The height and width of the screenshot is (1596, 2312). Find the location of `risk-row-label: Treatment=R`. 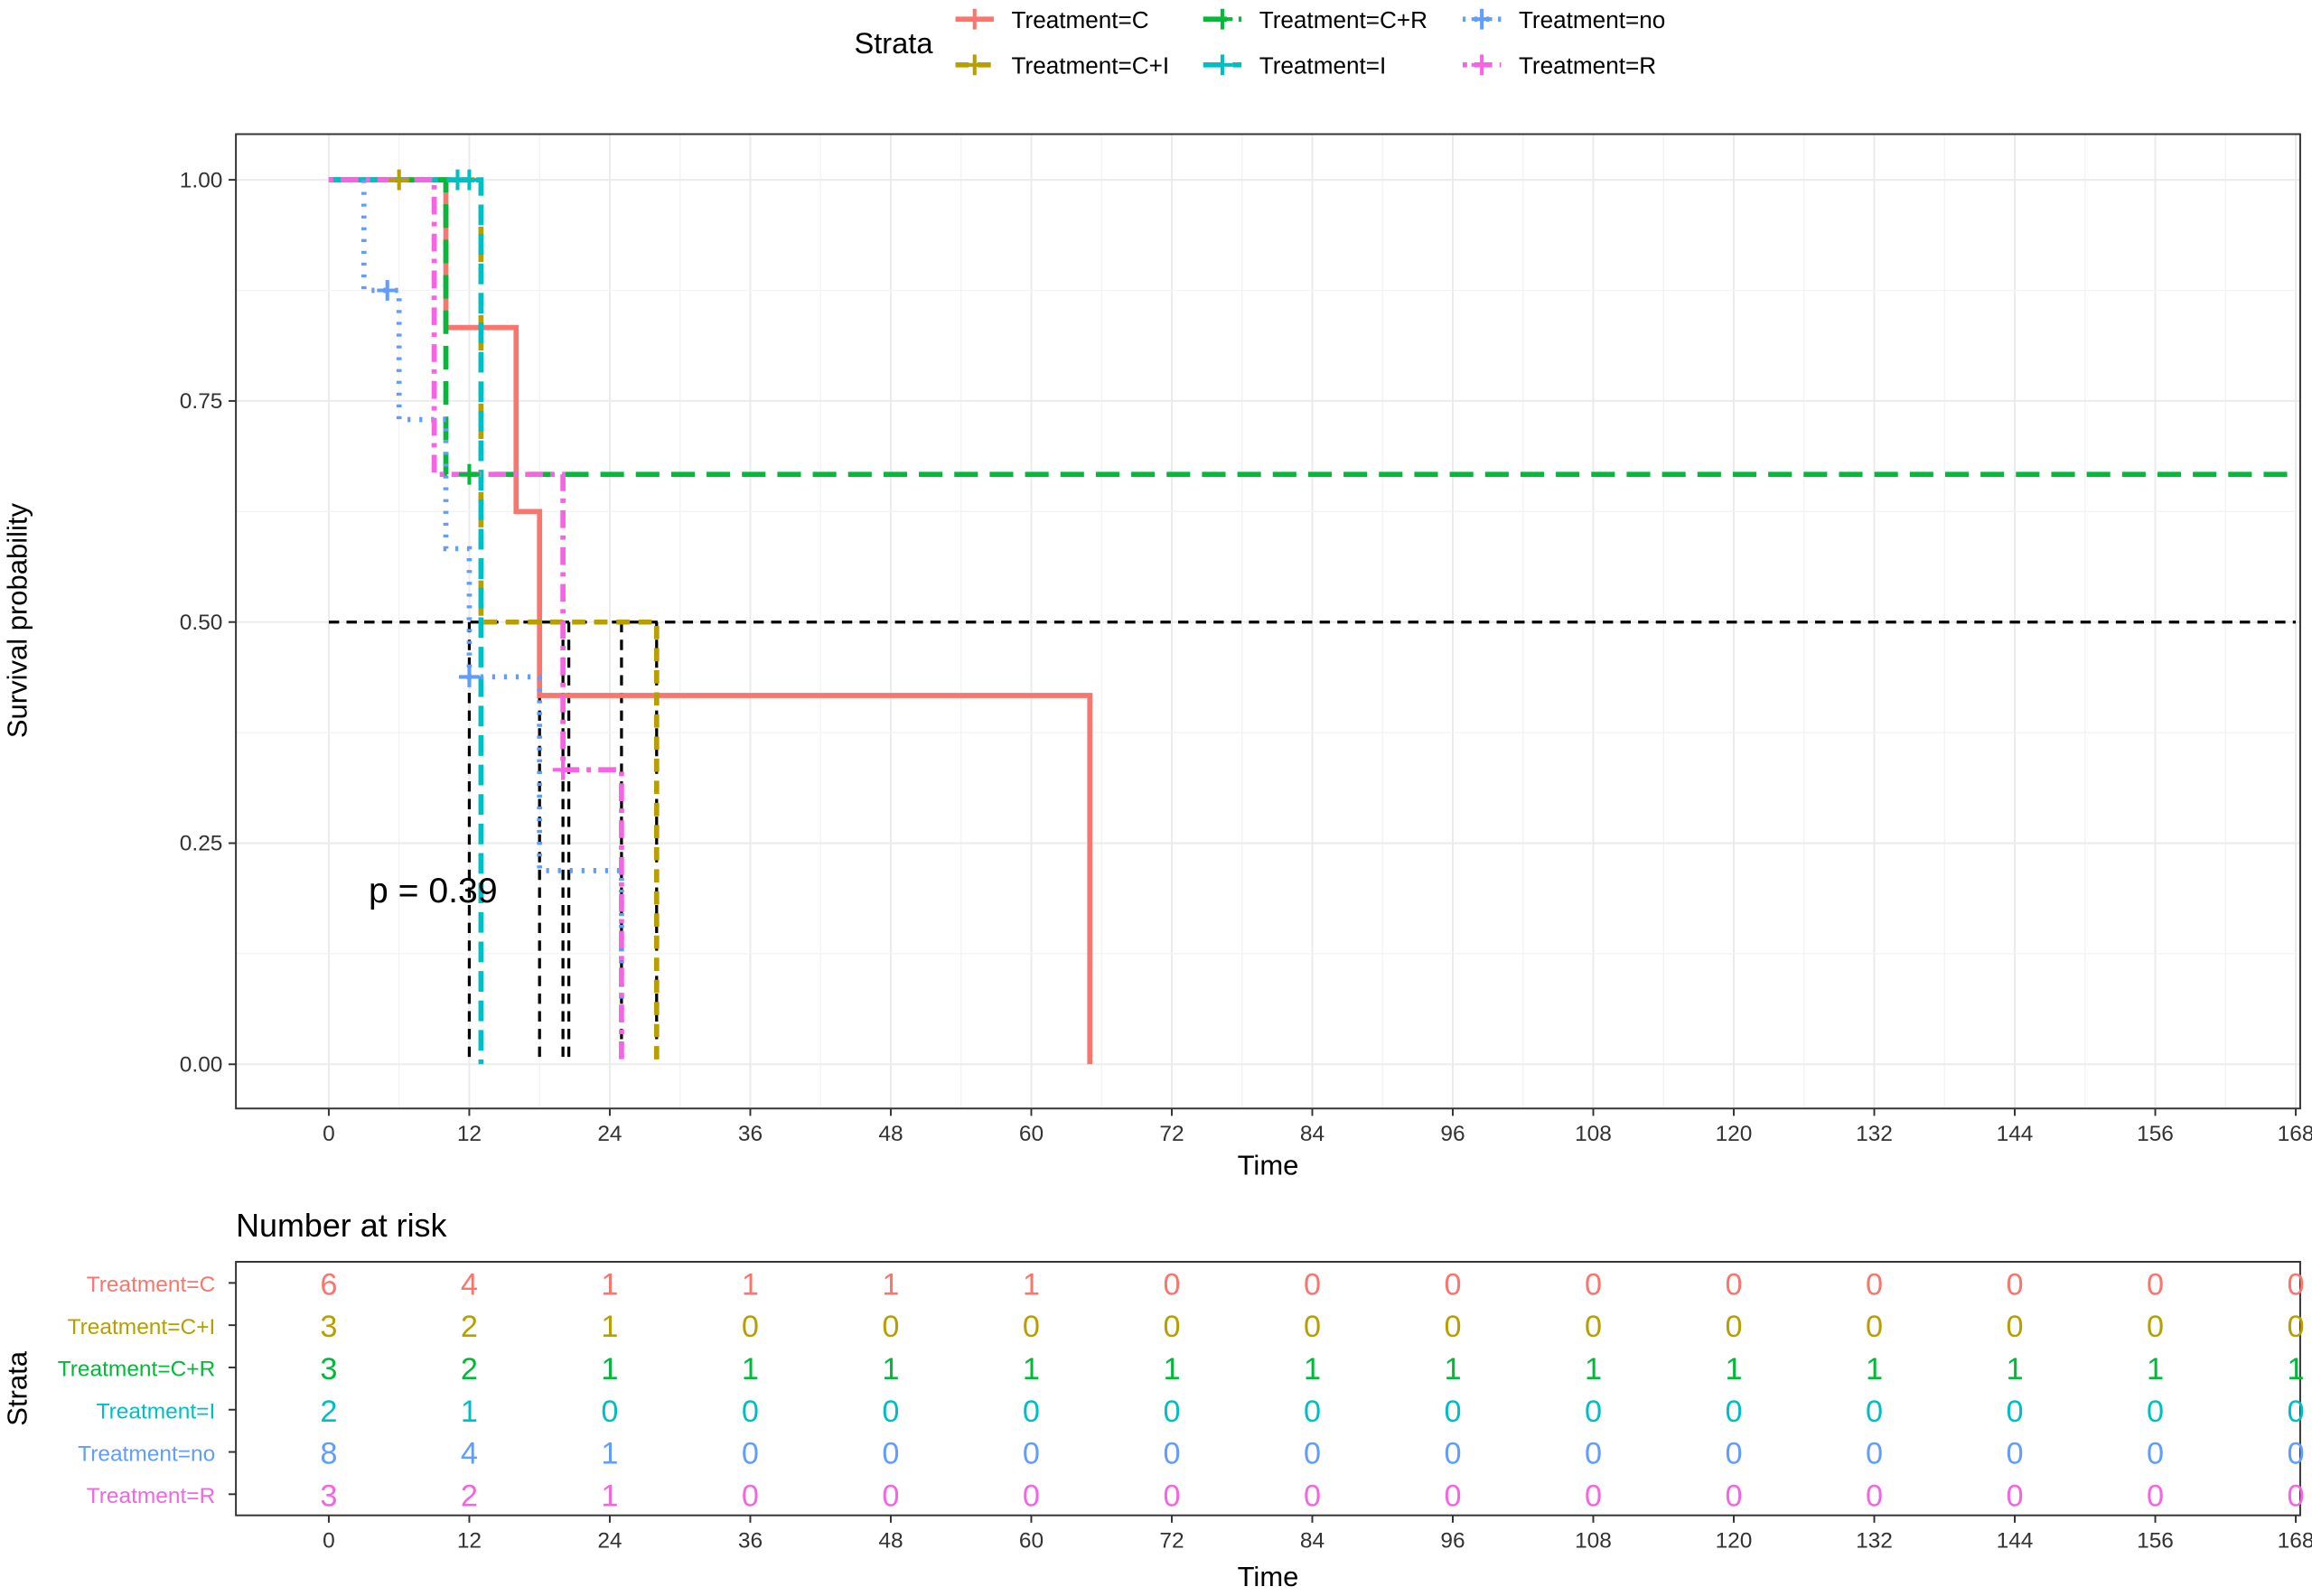

risk-row-label: Treatment=R is located at coordinates (152, 1496).